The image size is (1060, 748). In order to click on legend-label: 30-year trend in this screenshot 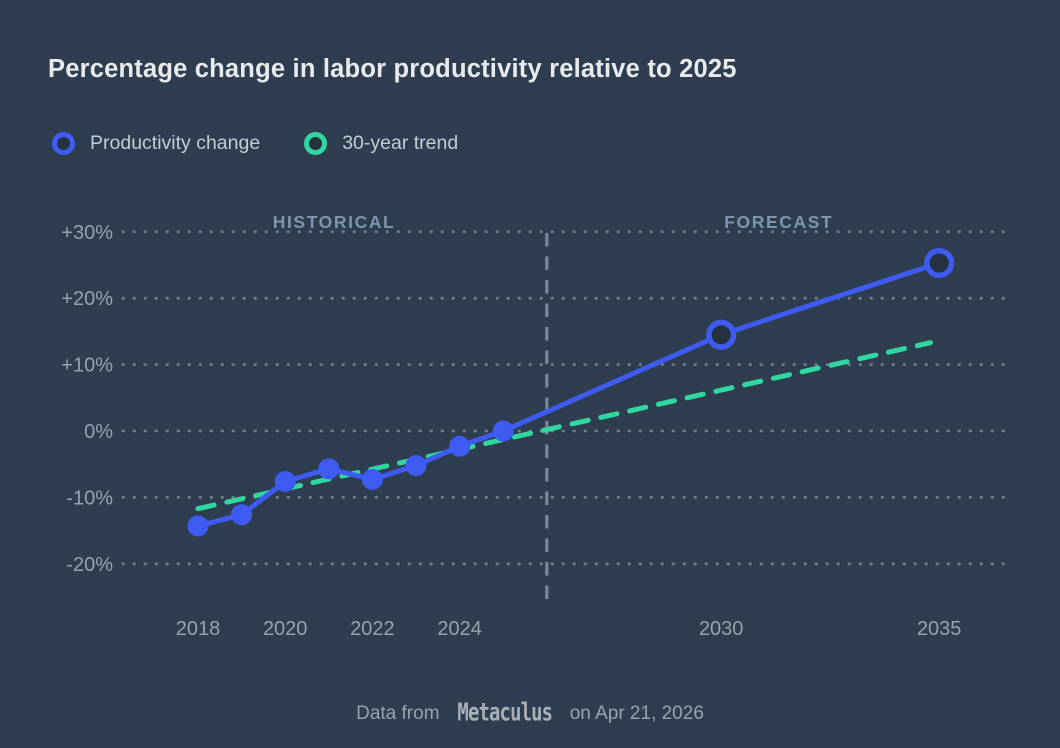, I will do `click(400, 143)`.